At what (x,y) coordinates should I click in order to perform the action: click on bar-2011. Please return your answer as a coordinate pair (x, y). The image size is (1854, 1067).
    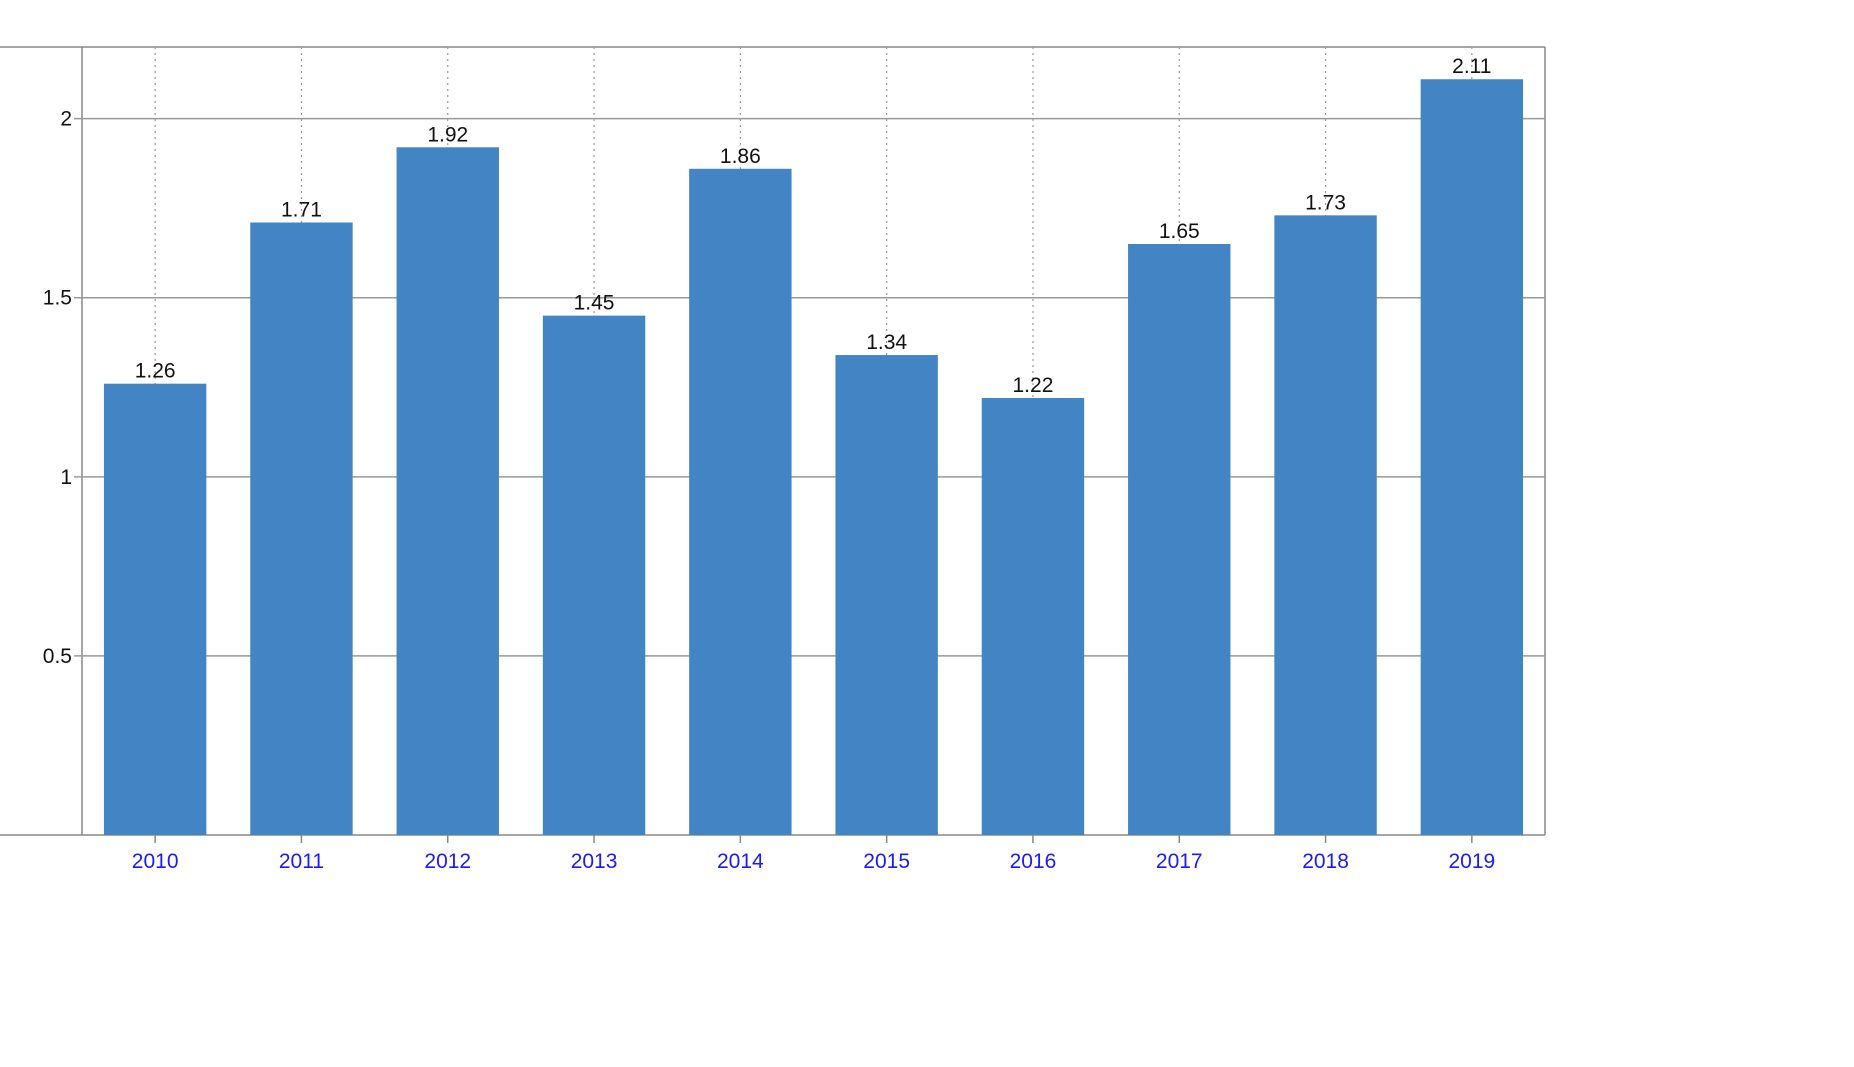
    Looking at the image, I should click on (301, 528).